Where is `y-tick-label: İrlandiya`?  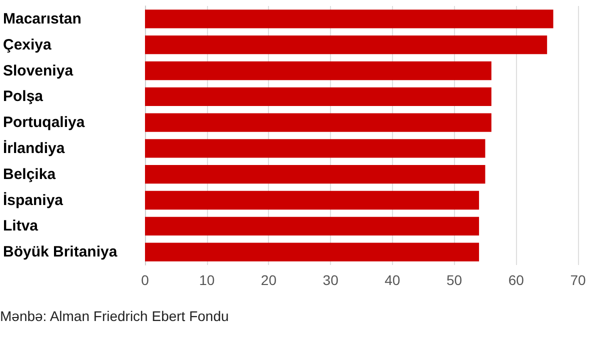 y-tick-label: İrlandiya is located at coordinates (34, 148).